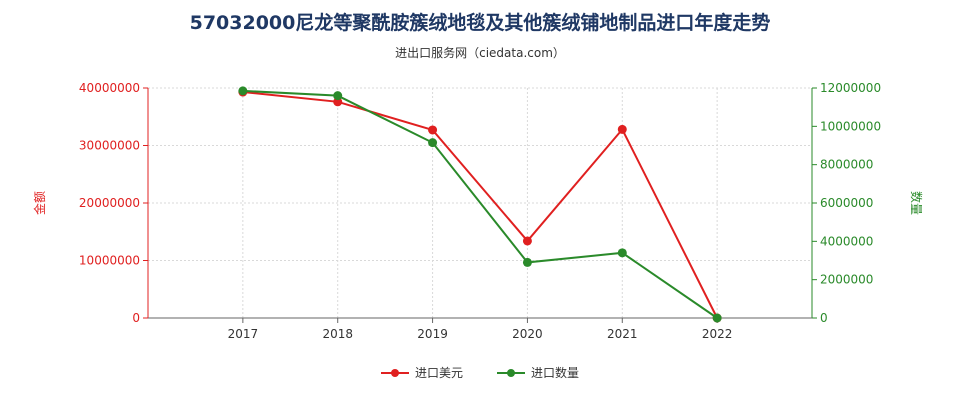 This screenshot has width=960, height=400. Describe the element at coordinates (846, 280) in the screenshot. I see `right-tick-label: 2000000` at that location.